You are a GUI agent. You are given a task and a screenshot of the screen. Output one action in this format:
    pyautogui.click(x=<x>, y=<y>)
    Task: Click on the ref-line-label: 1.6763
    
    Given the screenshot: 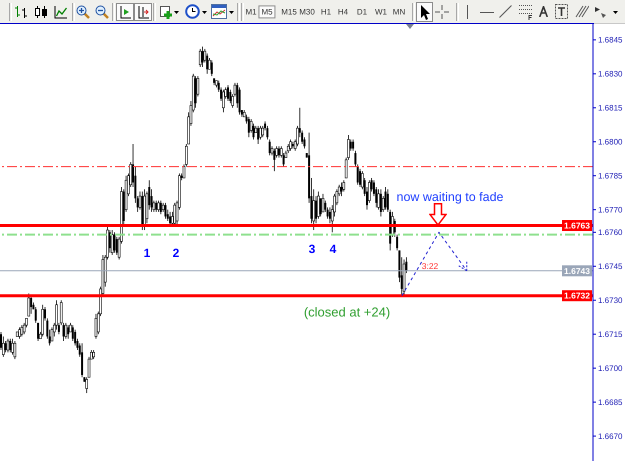 What is the action you would take?
    pyautogui.click(x=577, y=225)
    